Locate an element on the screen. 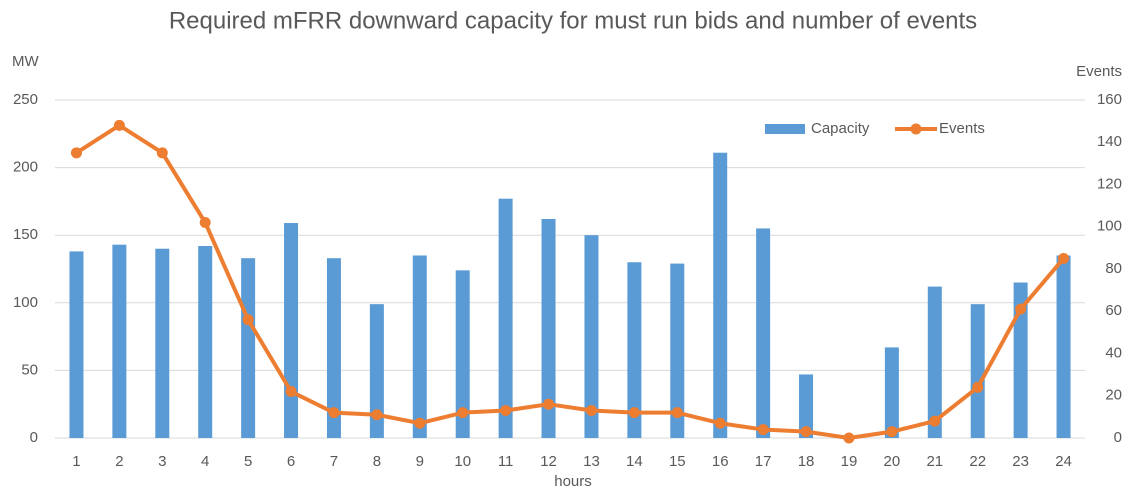 The width and height of the screenshot is (1146, 492). x-tick-label: 23 is located at coordinates (1020, 461).